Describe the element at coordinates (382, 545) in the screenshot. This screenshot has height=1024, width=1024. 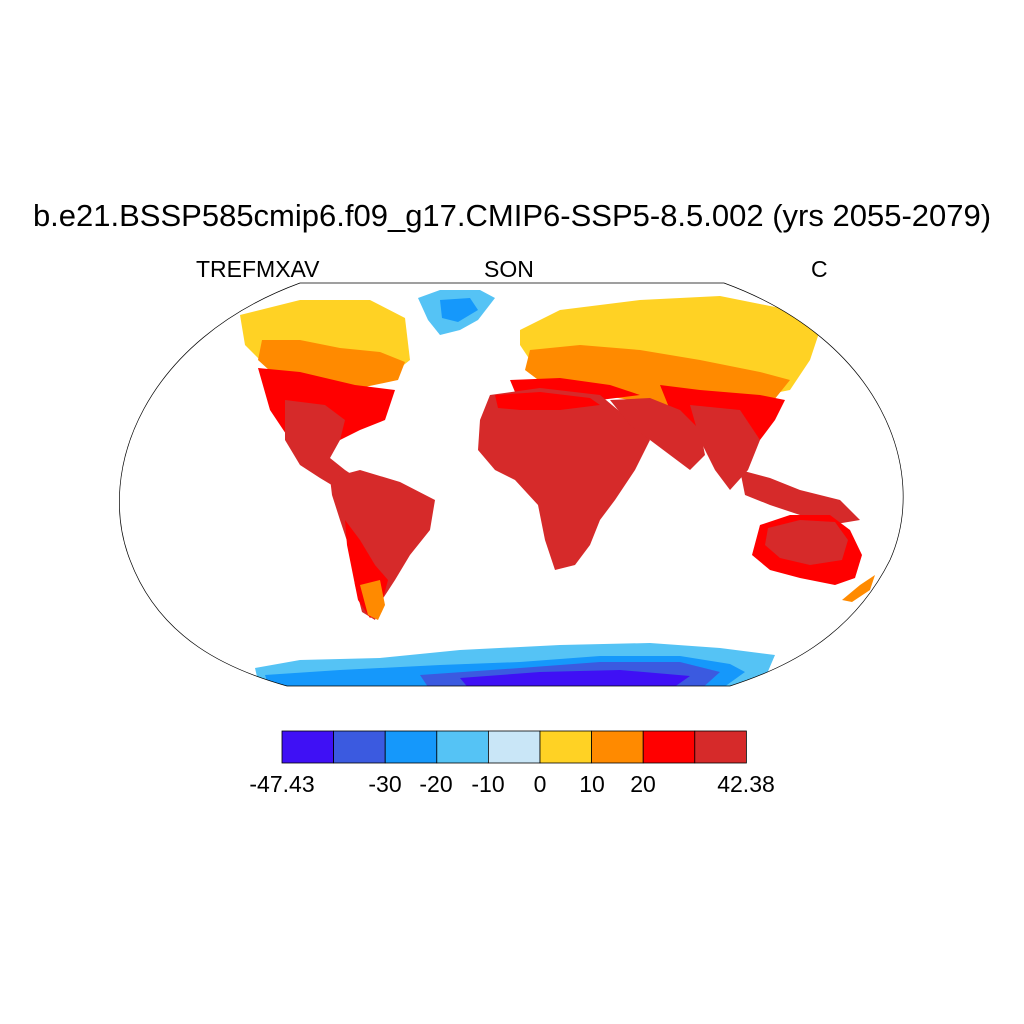
I see `south-america-region` at that location.